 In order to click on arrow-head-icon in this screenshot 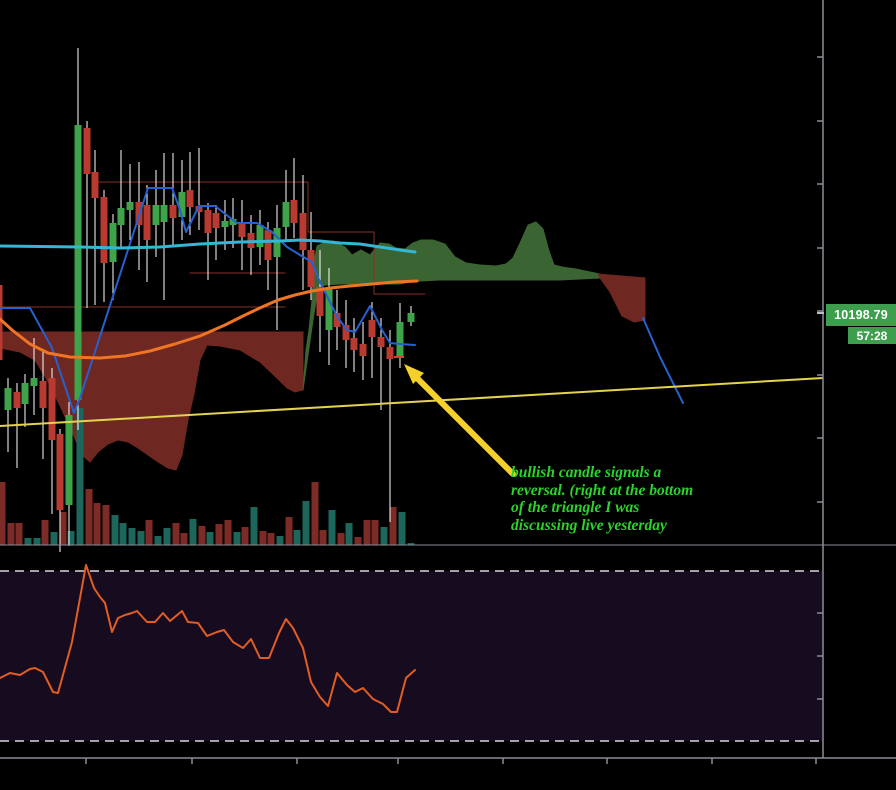, I will do `click(414, 374)`.